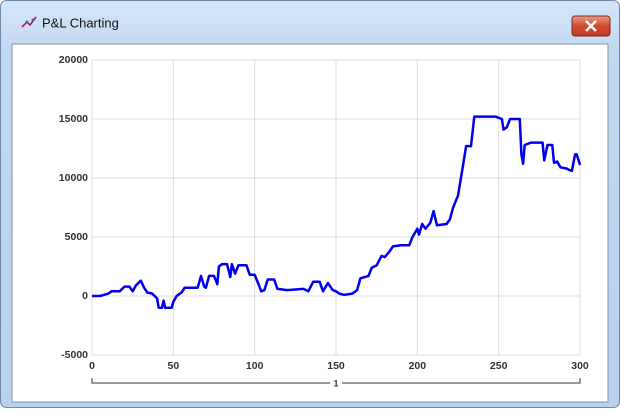 This screenshot has height=413, width=620. I want to click on x-tick-label: 250, so click(499, 366).